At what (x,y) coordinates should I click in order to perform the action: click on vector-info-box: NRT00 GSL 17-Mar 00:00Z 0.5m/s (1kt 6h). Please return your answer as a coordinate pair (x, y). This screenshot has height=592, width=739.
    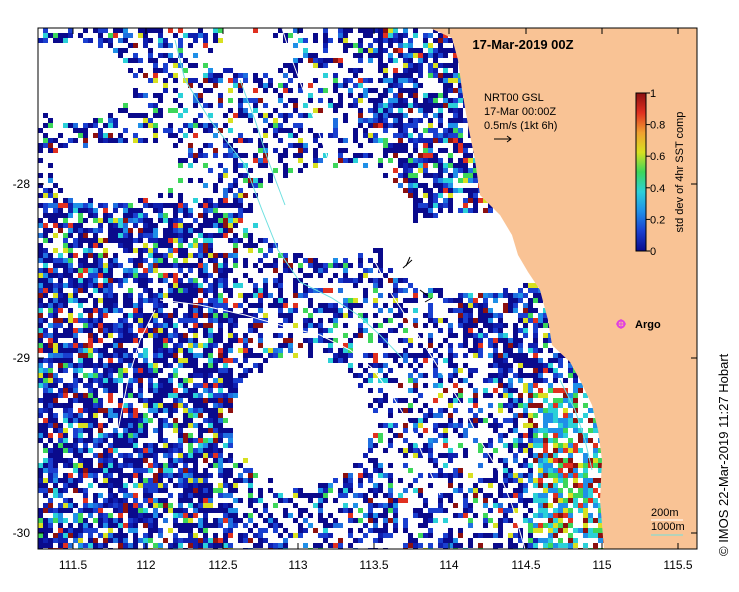
    Looking at the image, I should click on (520, 117).